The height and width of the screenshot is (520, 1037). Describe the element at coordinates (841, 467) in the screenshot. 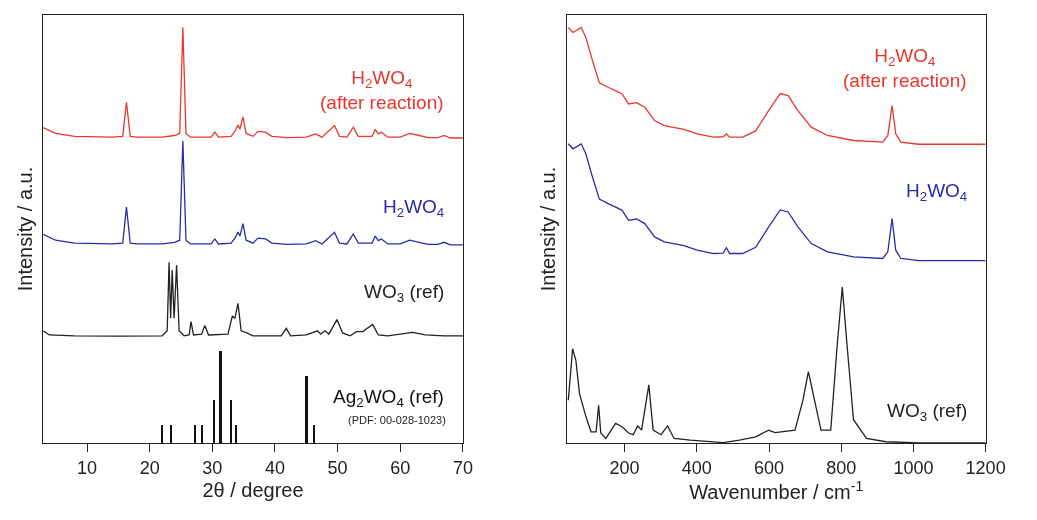

I see `x-tick-label: 800` at that location.